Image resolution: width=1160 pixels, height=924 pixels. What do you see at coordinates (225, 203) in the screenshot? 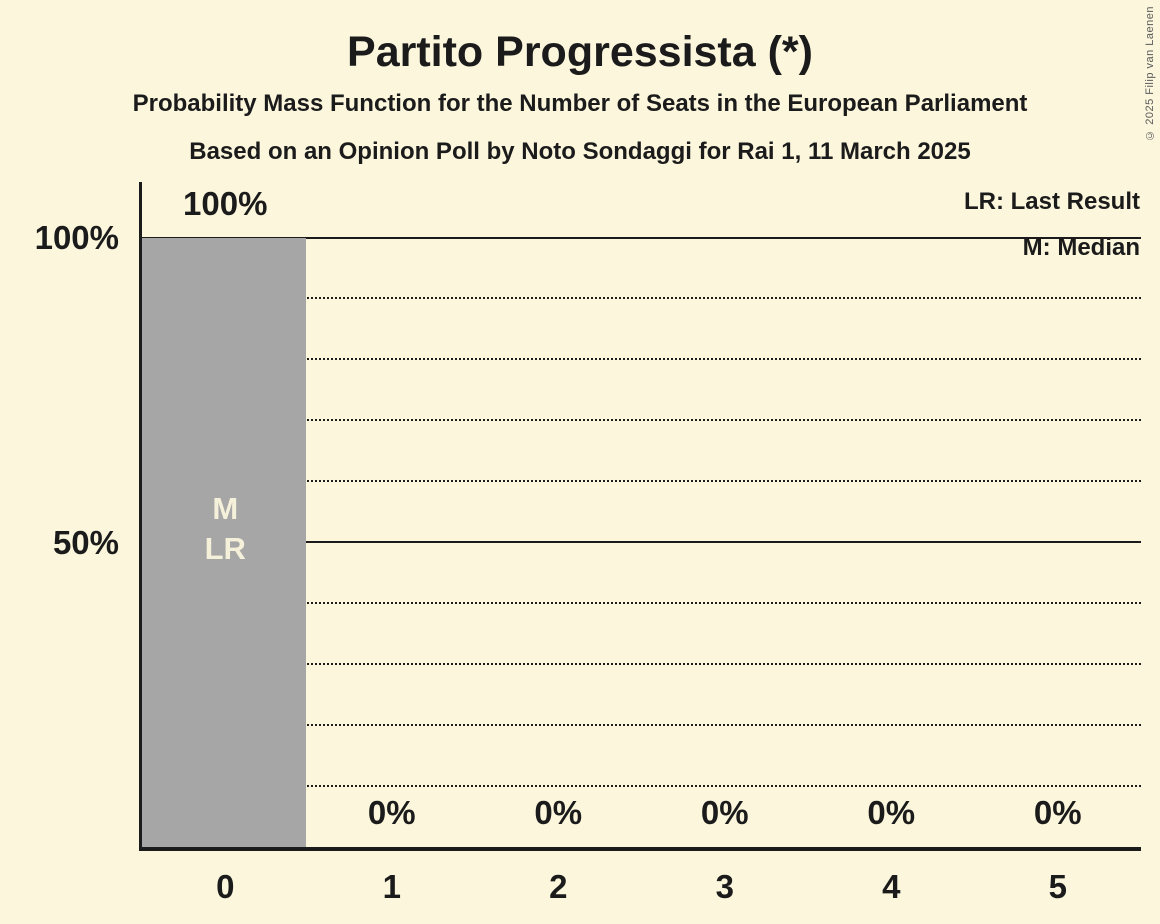
I see `bar-value-label: 100%` at bounding box center [225, 203].